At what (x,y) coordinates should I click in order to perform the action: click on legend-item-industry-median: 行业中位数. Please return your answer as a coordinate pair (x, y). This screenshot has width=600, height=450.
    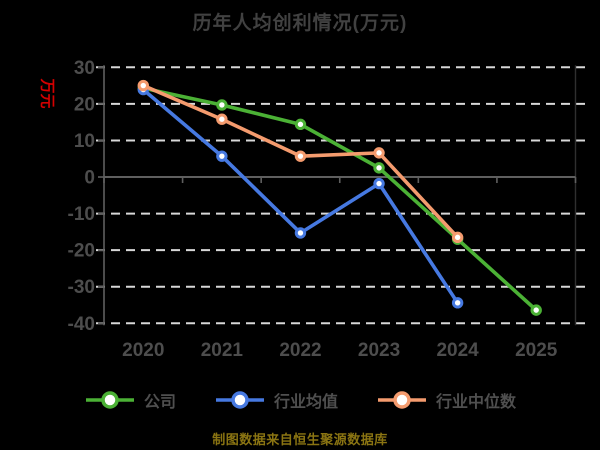
    Looking at the image, I should click on (446, 400).